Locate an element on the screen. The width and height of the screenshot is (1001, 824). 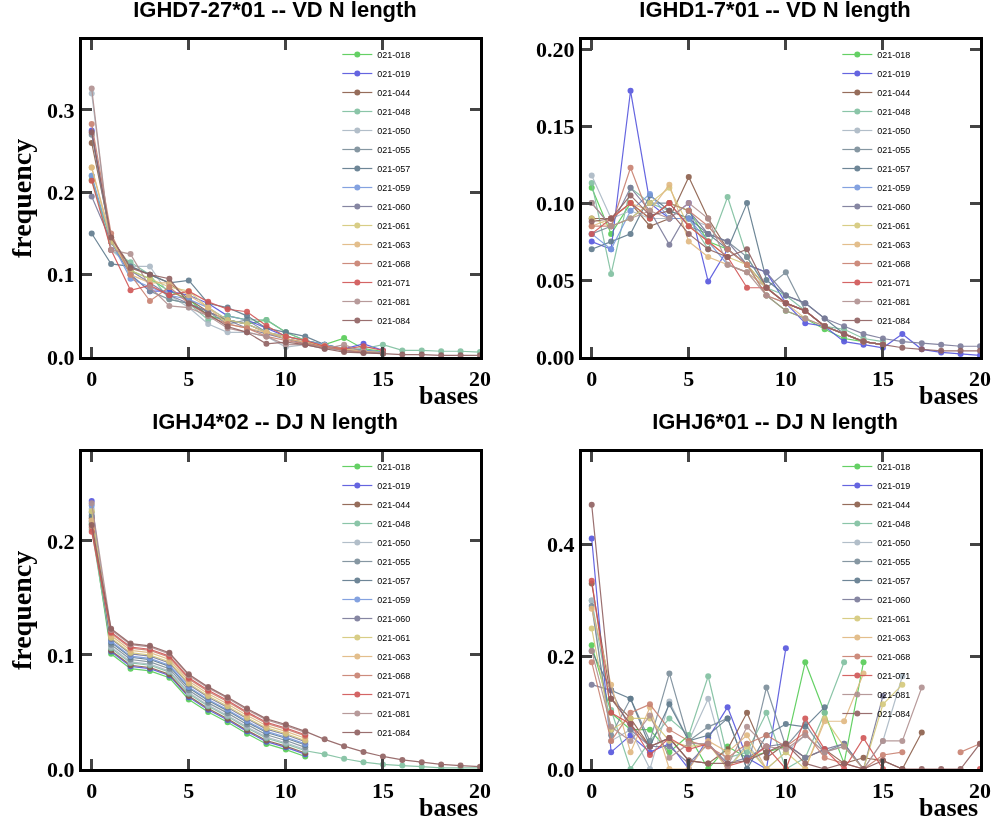
y-tick-label: 0.10 is located at coordinates (555, 203).